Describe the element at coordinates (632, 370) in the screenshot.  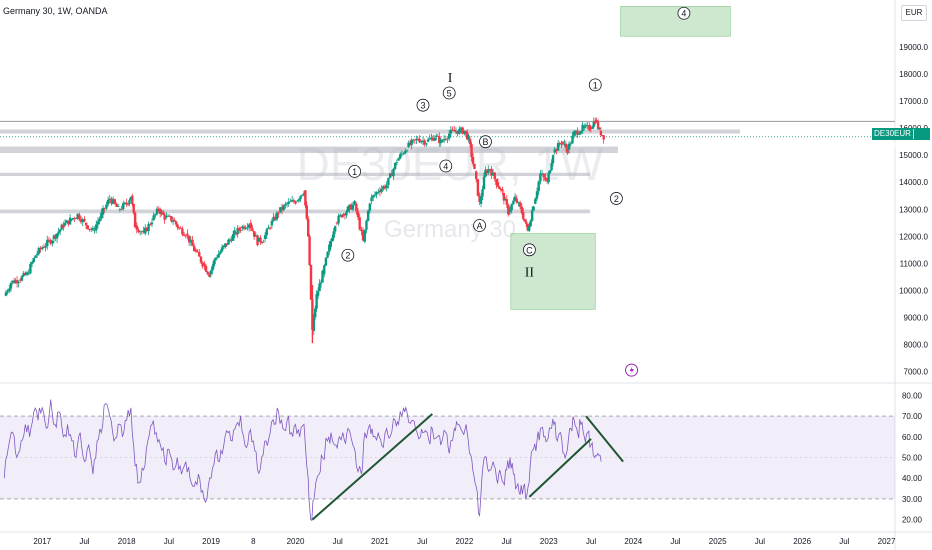
I see `lightning-icon` at that location.